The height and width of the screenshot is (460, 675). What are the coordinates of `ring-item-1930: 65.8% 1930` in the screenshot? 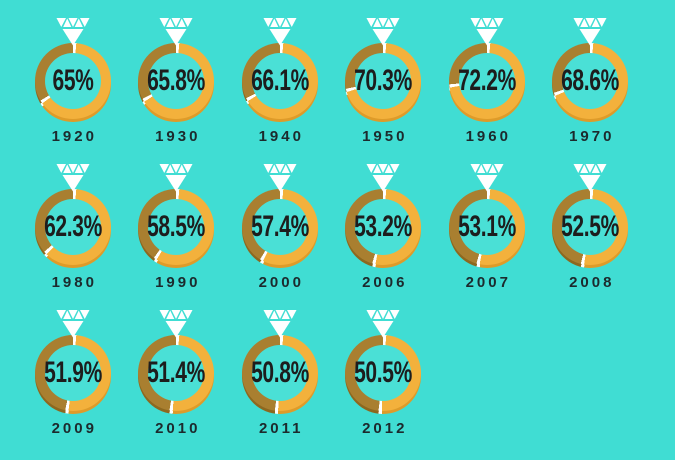 It's located at (177, 89).